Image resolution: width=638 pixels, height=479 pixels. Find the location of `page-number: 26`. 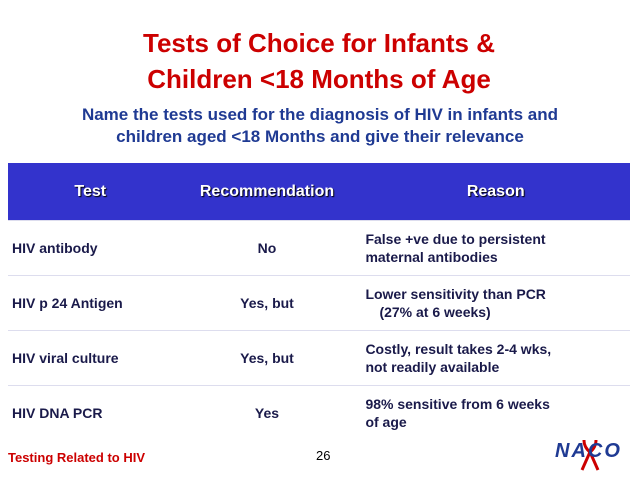

page-number: 26 is located at coordinates (323, 455).